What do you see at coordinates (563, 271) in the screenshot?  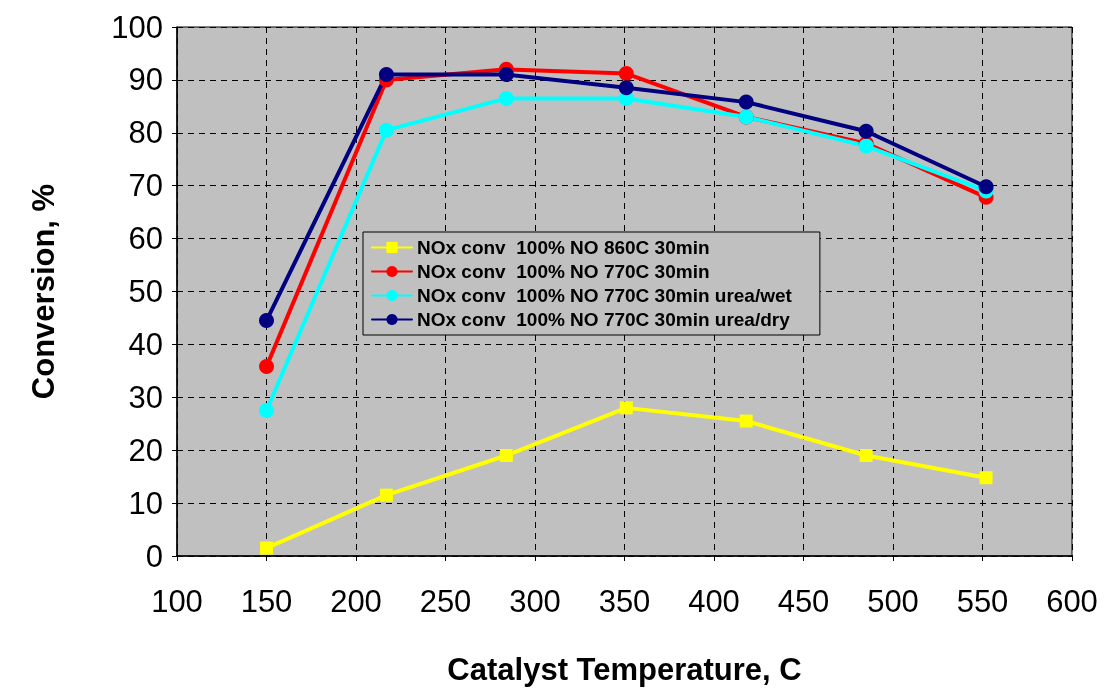 I see `legend-label: NOx conv 100% NO 770C 30min` at bounding box center [563, 271].